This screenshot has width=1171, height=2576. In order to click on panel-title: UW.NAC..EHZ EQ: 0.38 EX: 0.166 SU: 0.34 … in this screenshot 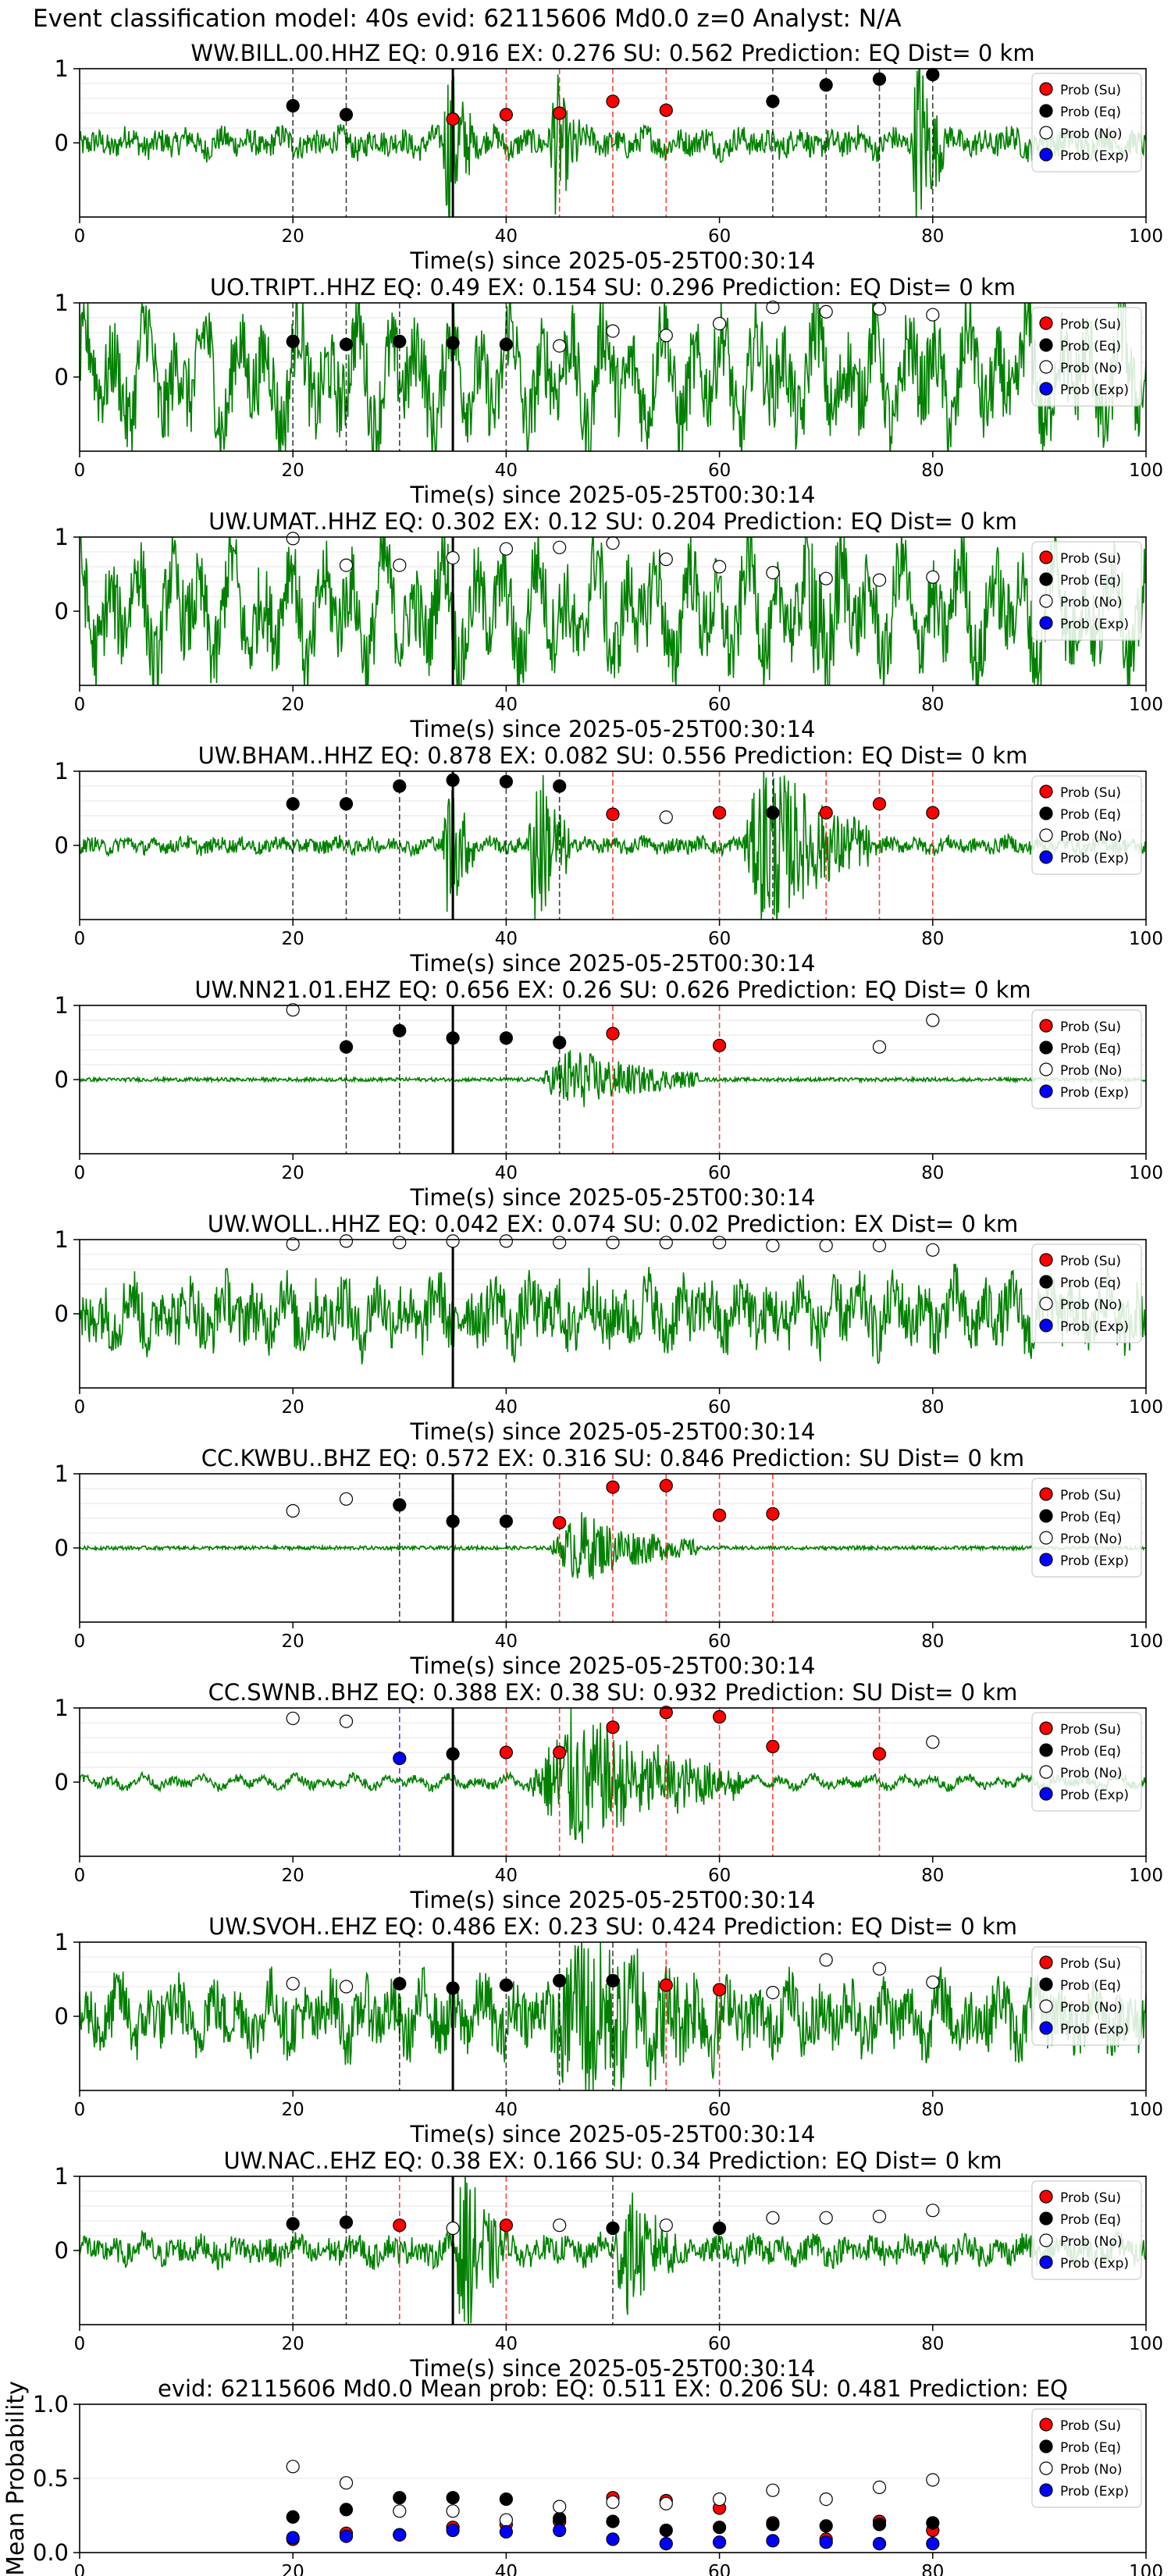, I will do `click(613, 2160)`.